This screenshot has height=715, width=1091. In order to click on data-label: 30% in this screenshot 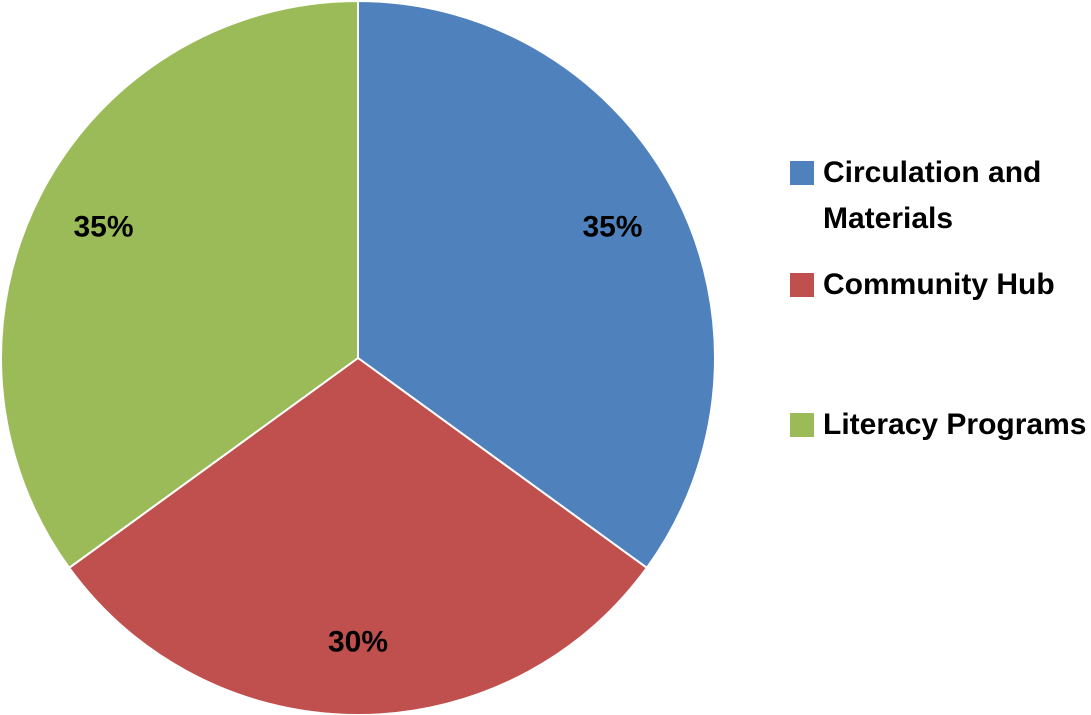, I will do `click(358, 642)`.